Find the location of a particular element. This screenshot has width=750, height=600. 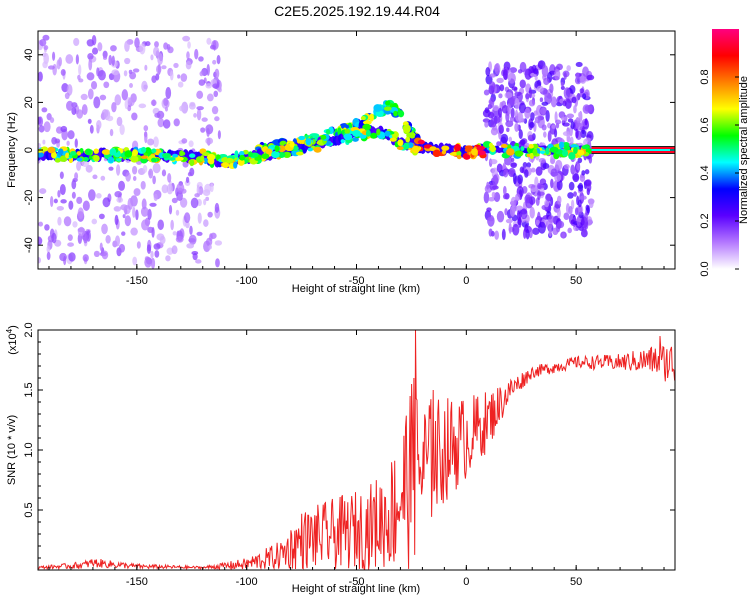

x-tick-label: -100 is located at coordinates (247, 582).